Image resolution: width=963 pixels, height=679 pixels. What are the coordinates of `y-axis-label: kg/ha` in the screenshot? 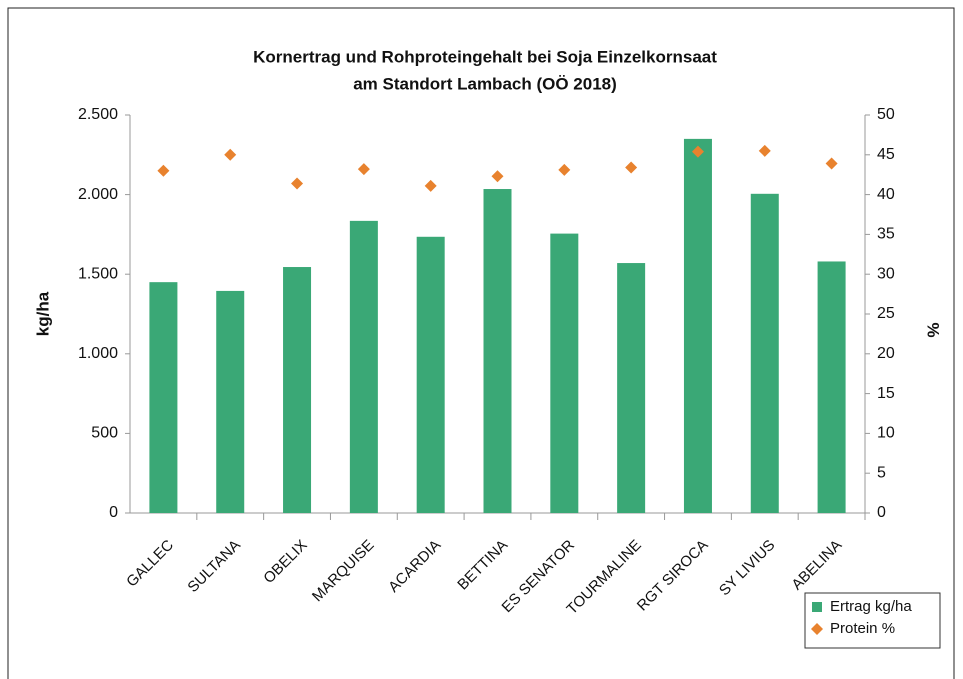 It's located at (42, 313).